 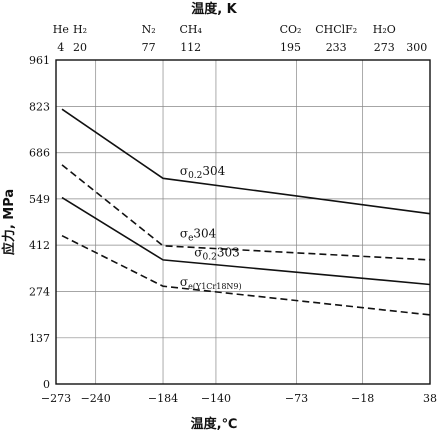 I want to click on series-label: σ0.2303, so click(x=216, y=254).